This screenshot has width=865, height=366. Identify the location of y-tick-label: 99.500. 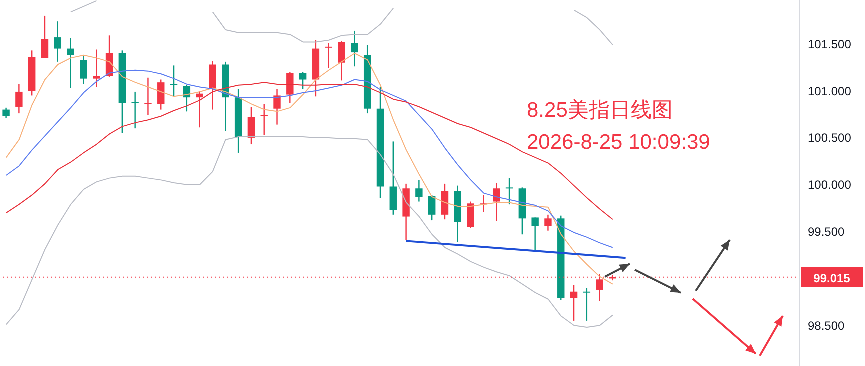
(827, 232).